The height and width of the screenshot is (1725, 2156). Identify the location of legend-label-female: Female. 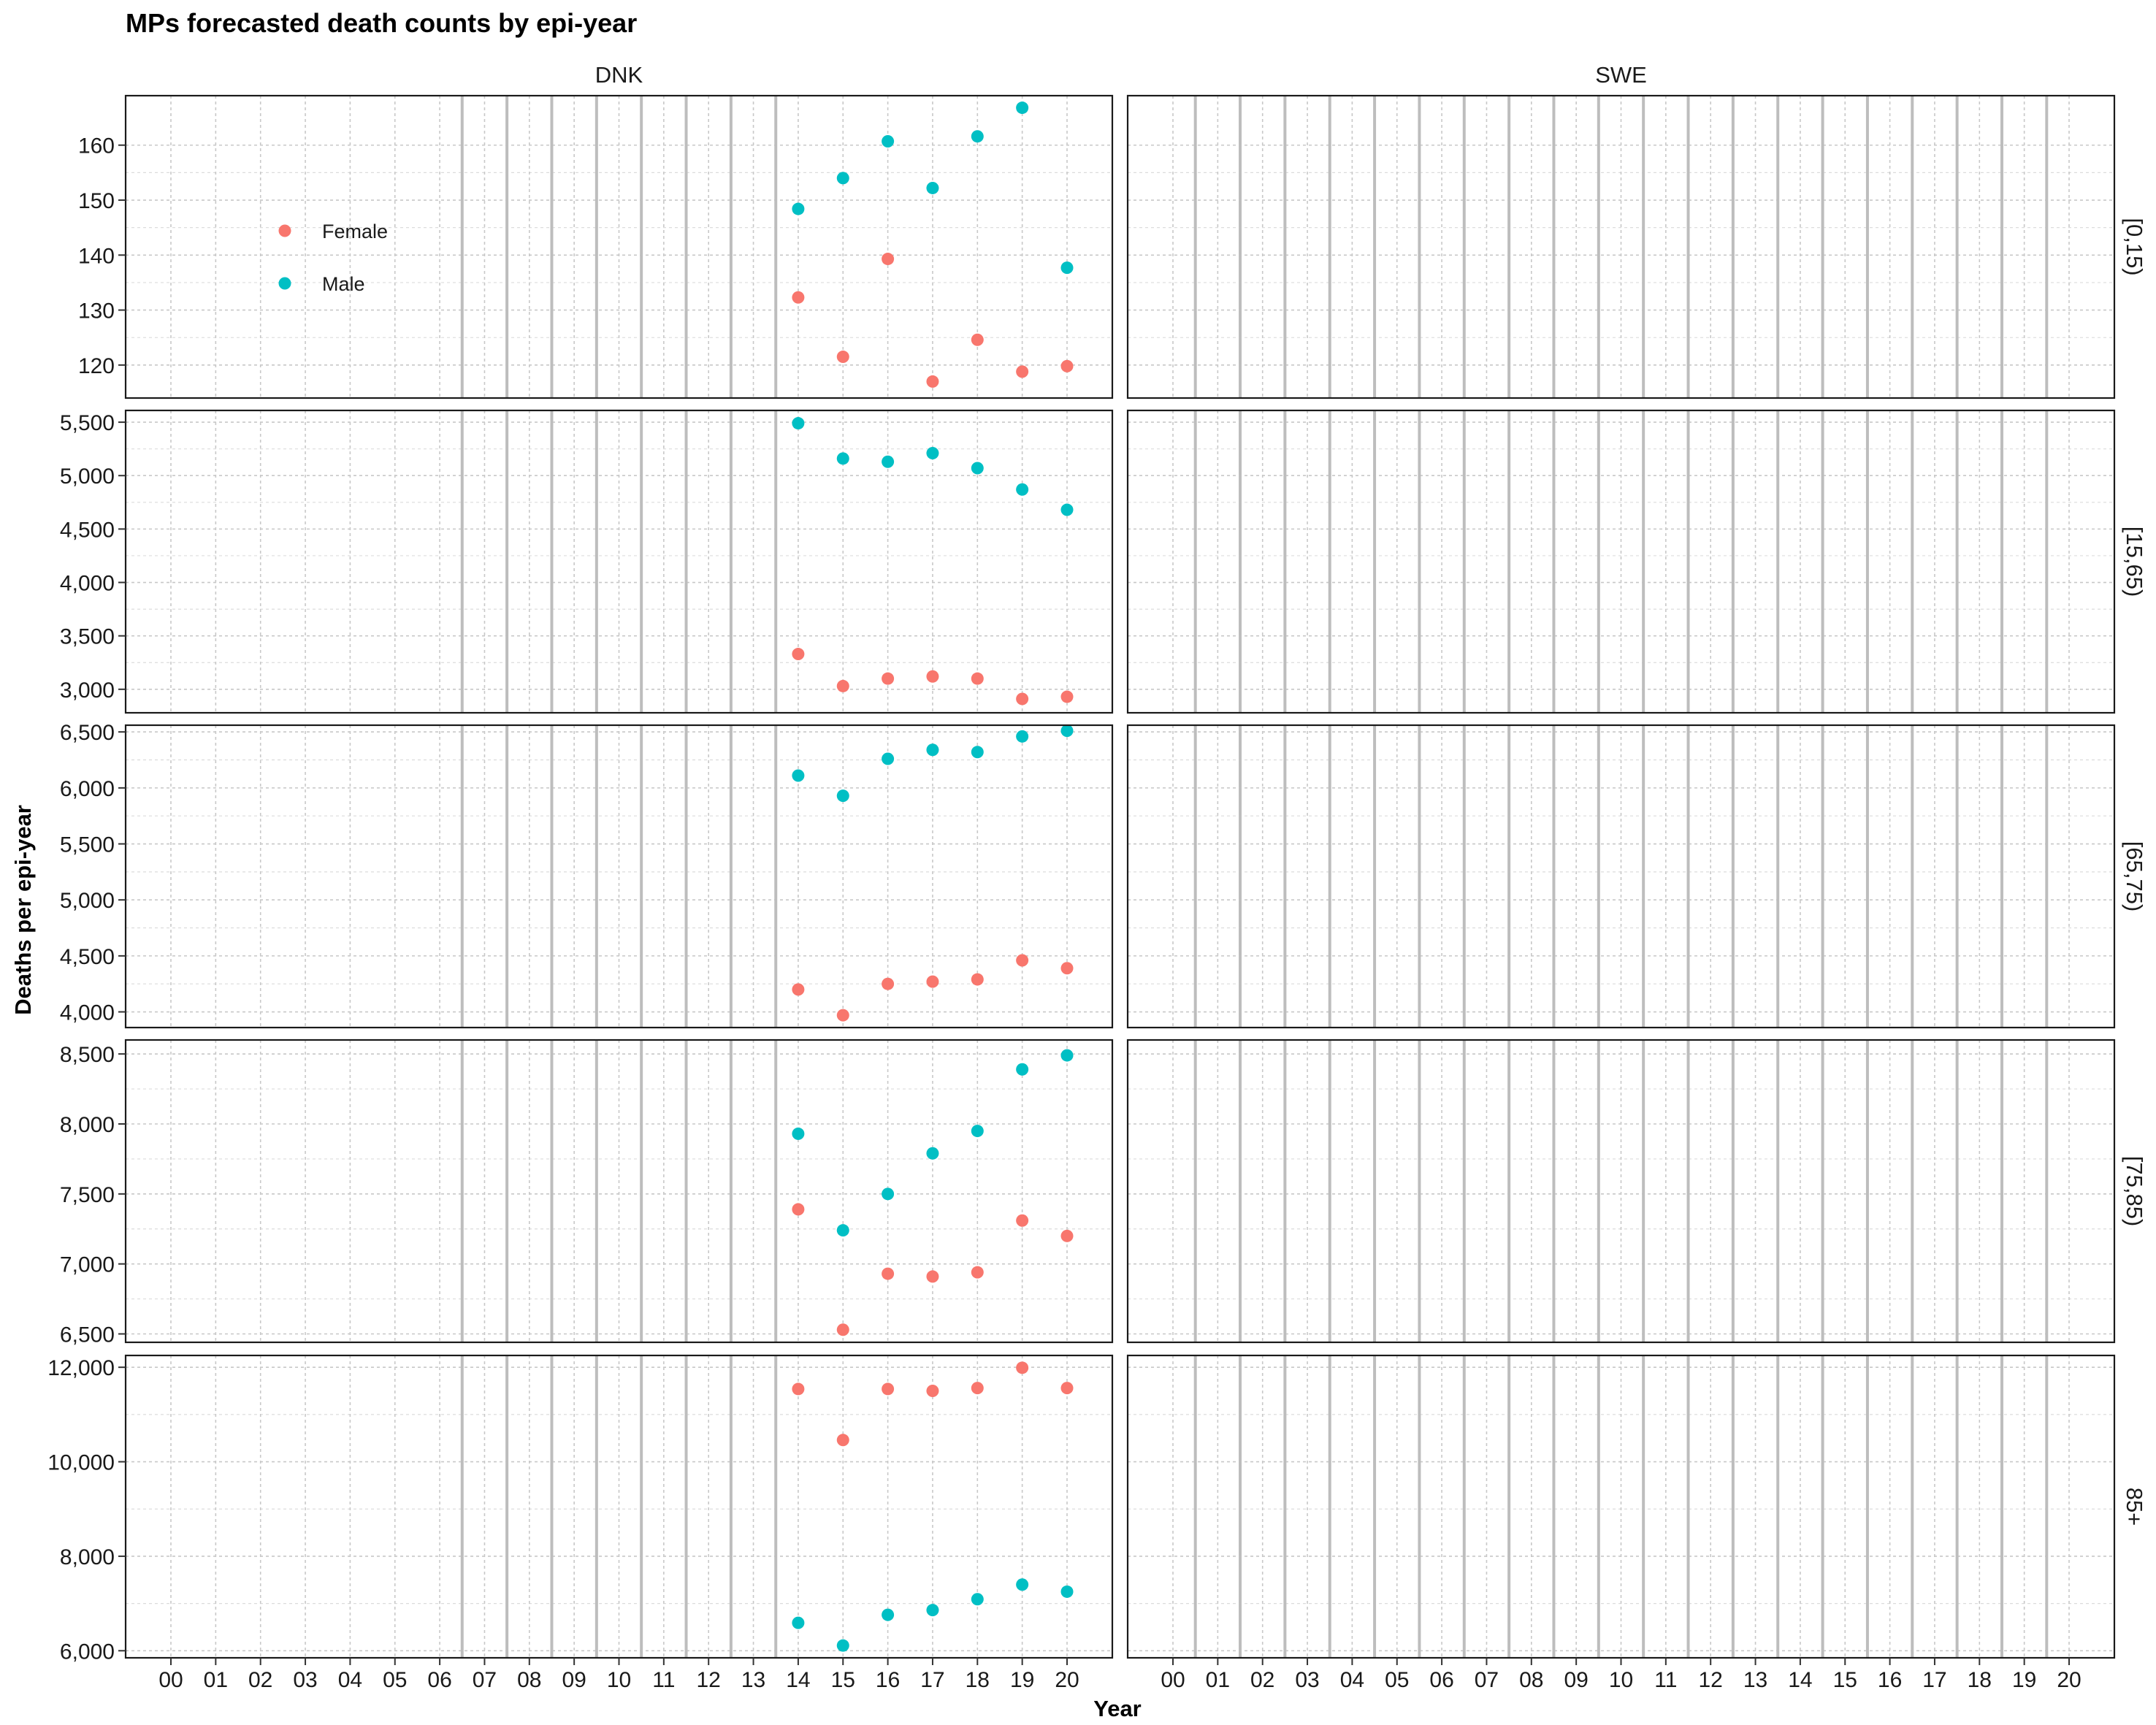
(355, 231).